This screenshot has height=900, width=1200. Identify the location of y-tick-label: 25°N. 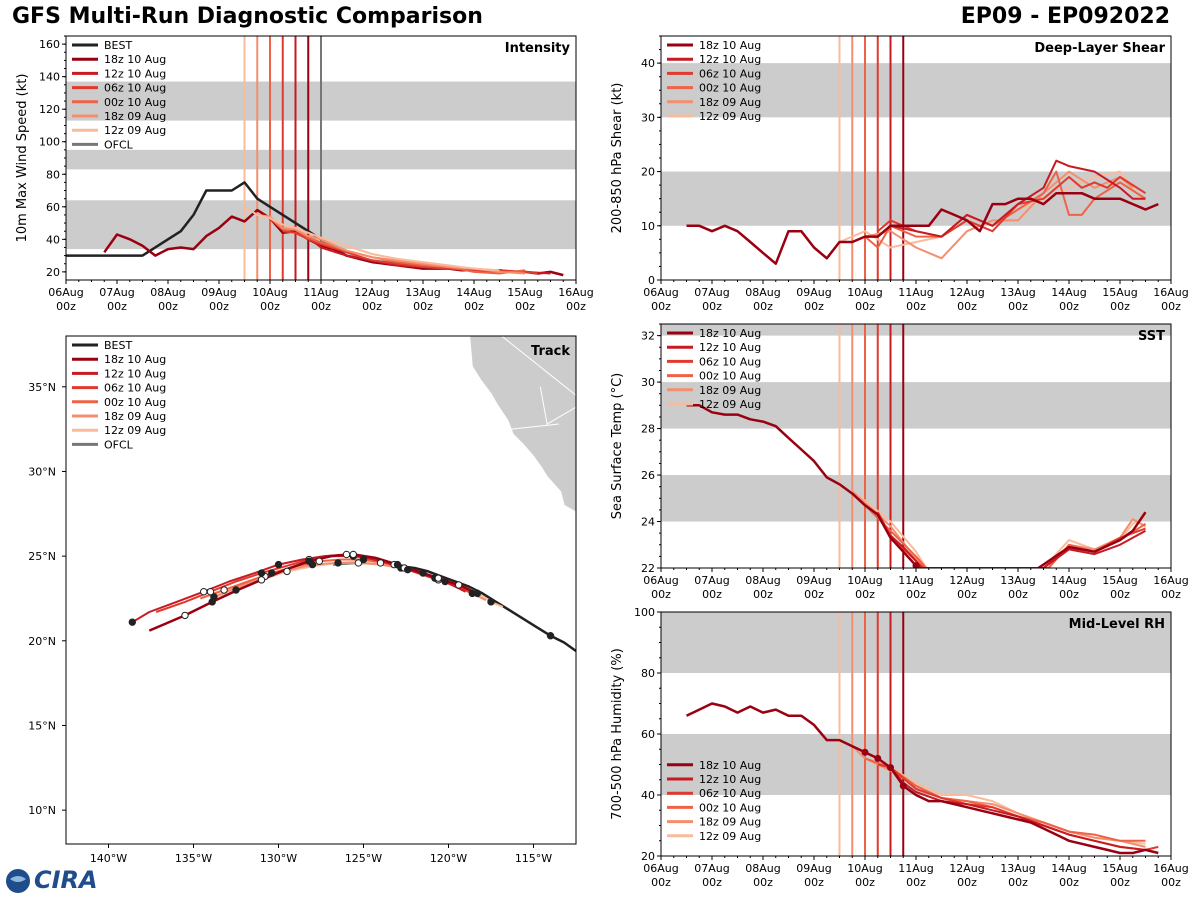
(42, 556).